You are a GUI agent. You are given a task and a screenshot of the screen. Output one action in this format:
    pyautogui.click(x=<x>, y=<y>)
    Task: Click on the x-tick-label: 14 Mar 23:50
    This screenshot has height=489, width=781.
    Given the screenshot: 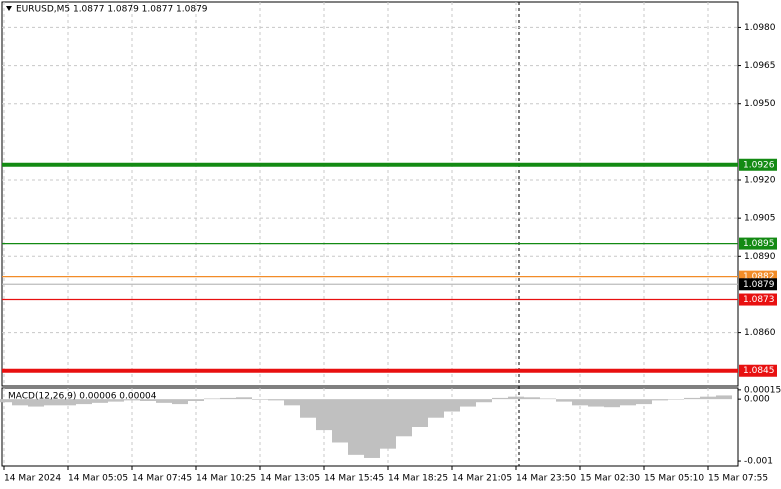 What is the action you would take?
    pyautogui.click(x=546, y=479)
    